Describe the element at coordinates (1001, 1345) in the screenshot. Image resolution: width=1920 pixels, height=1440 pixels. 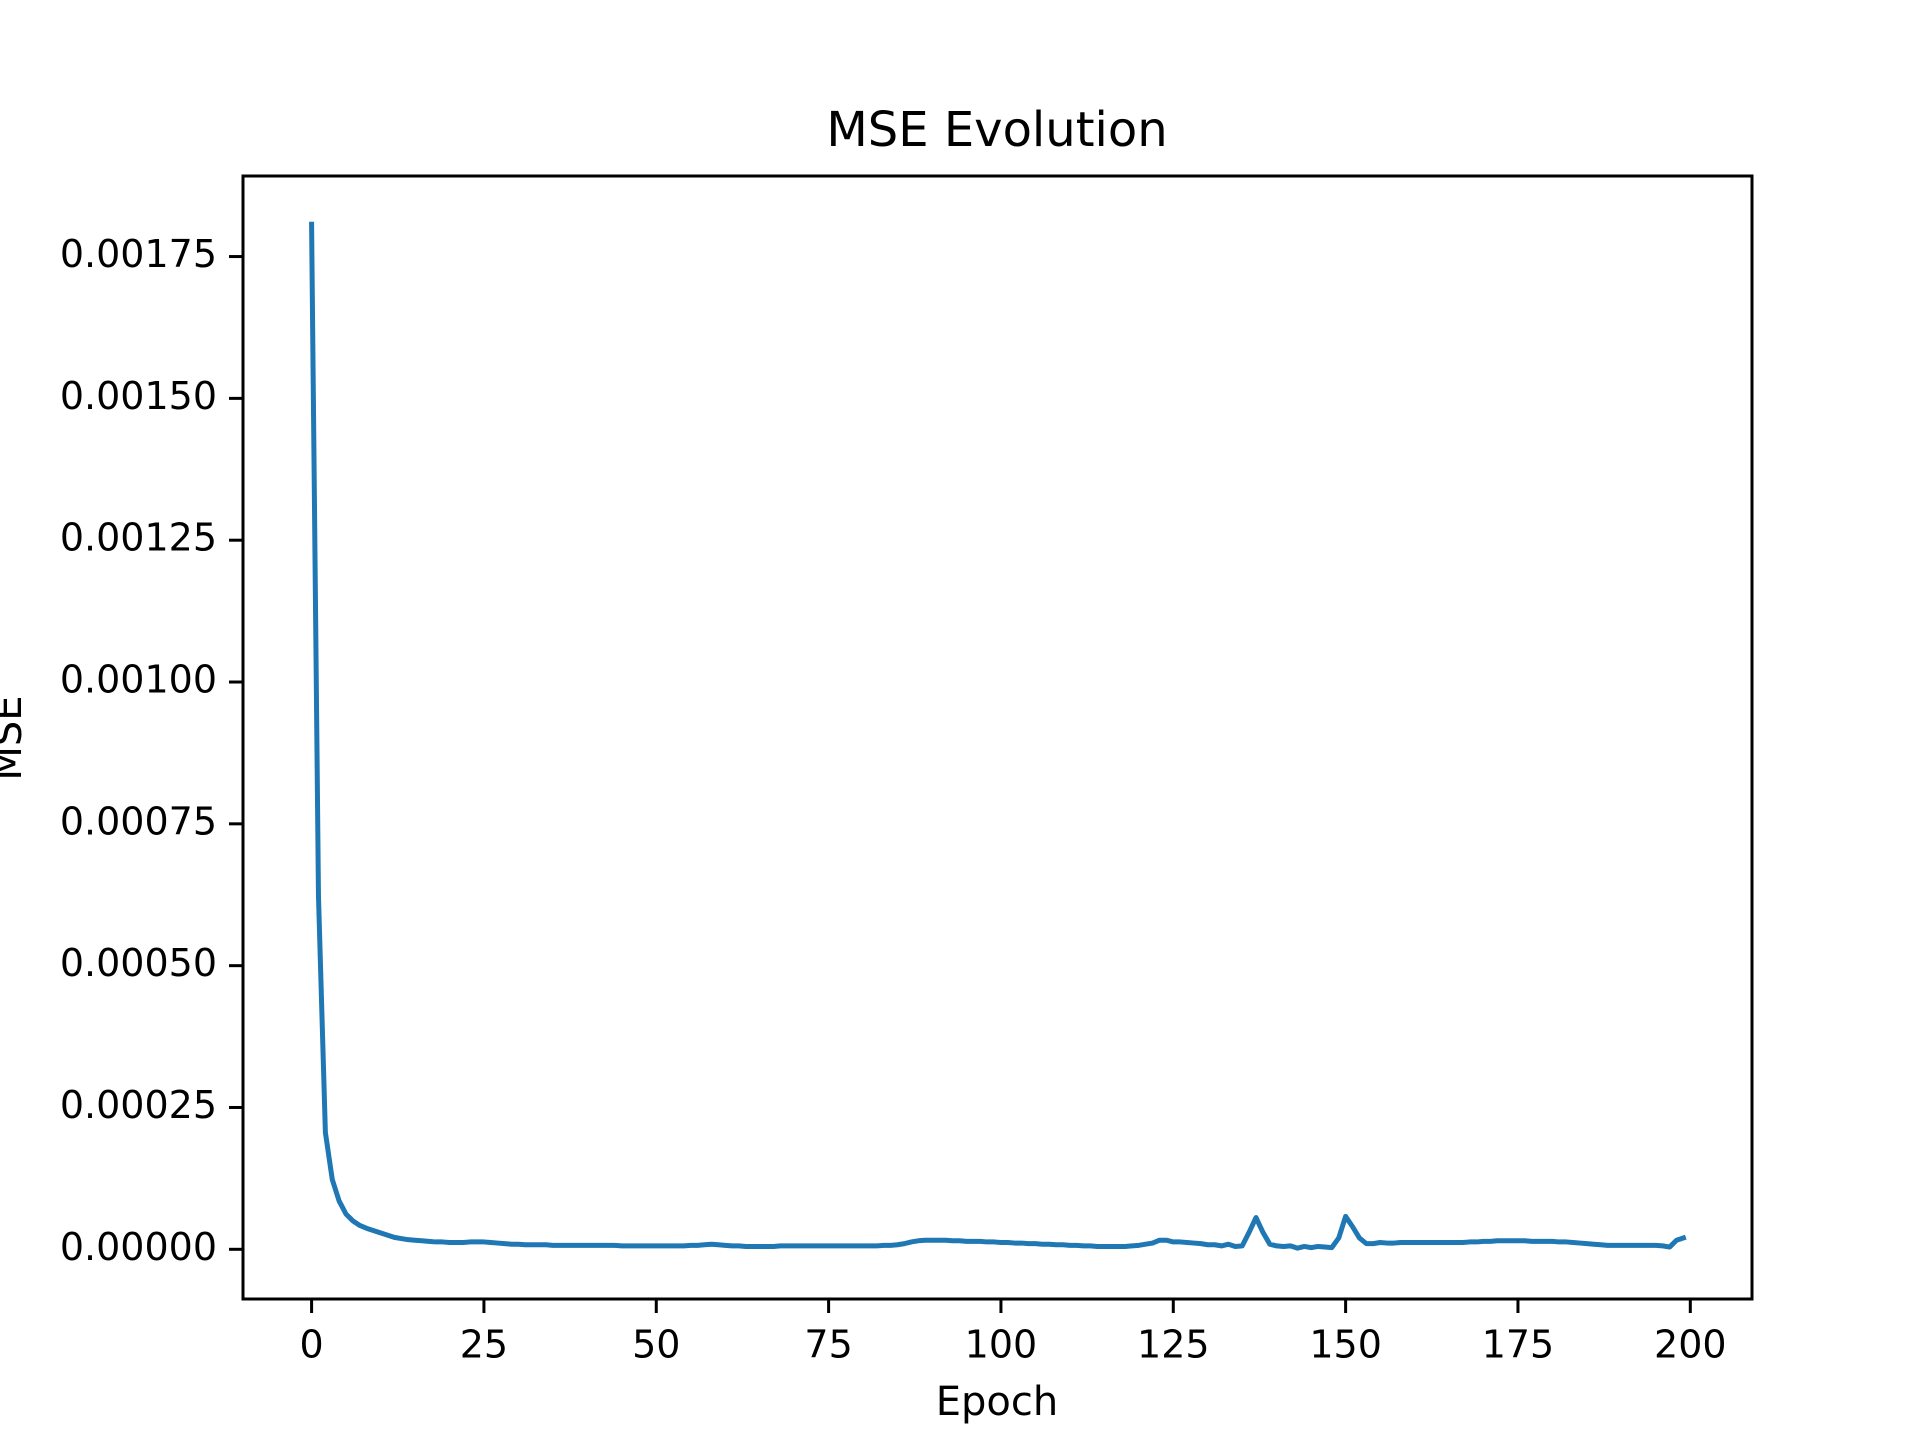
I see `x-tick-label: 100` at that location.